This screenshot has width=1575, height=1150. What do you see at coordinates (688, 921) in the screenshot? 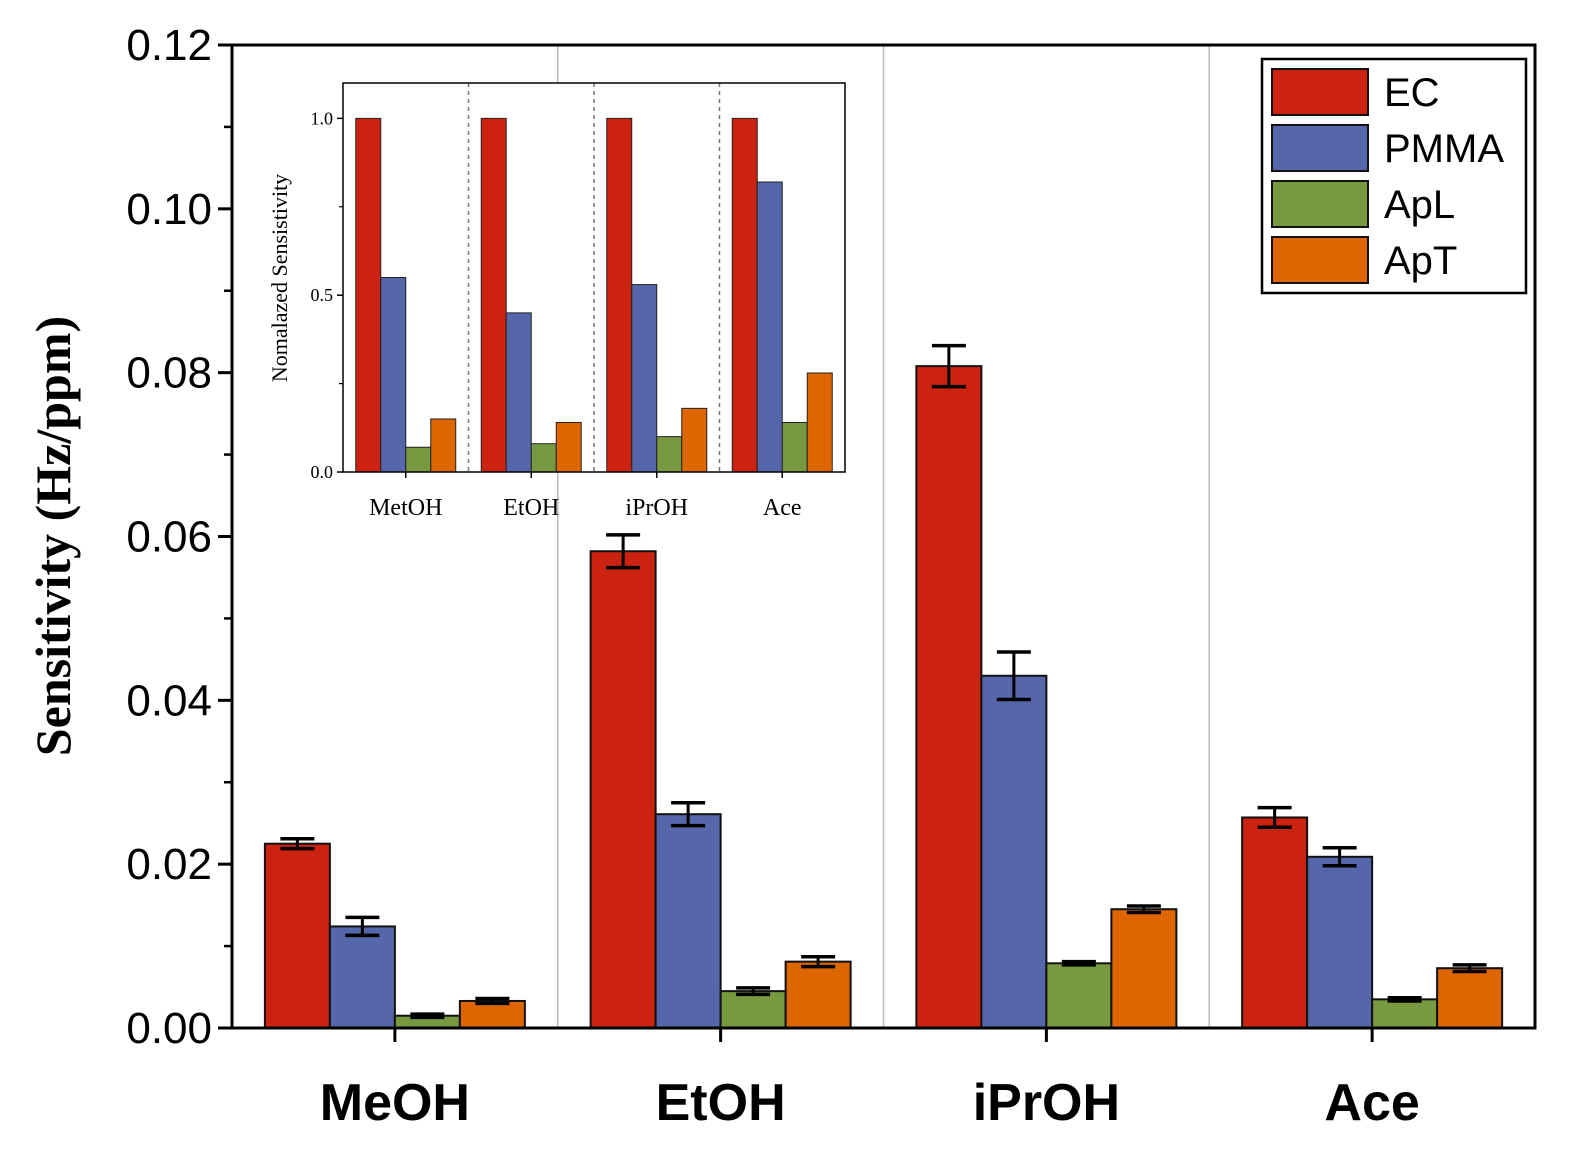
I see `bar-pmma-etoh` at bounding box center [688, 921].